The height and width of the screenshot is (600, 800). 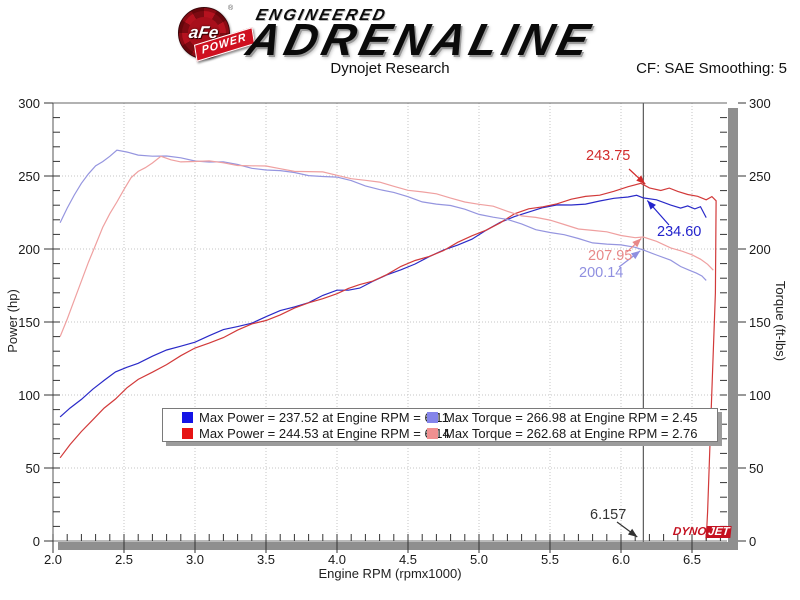 What do you see at coordinates (550, 559) in the screenshot?
I see `svg-text: 5.5` at bounding box center [550, 559].